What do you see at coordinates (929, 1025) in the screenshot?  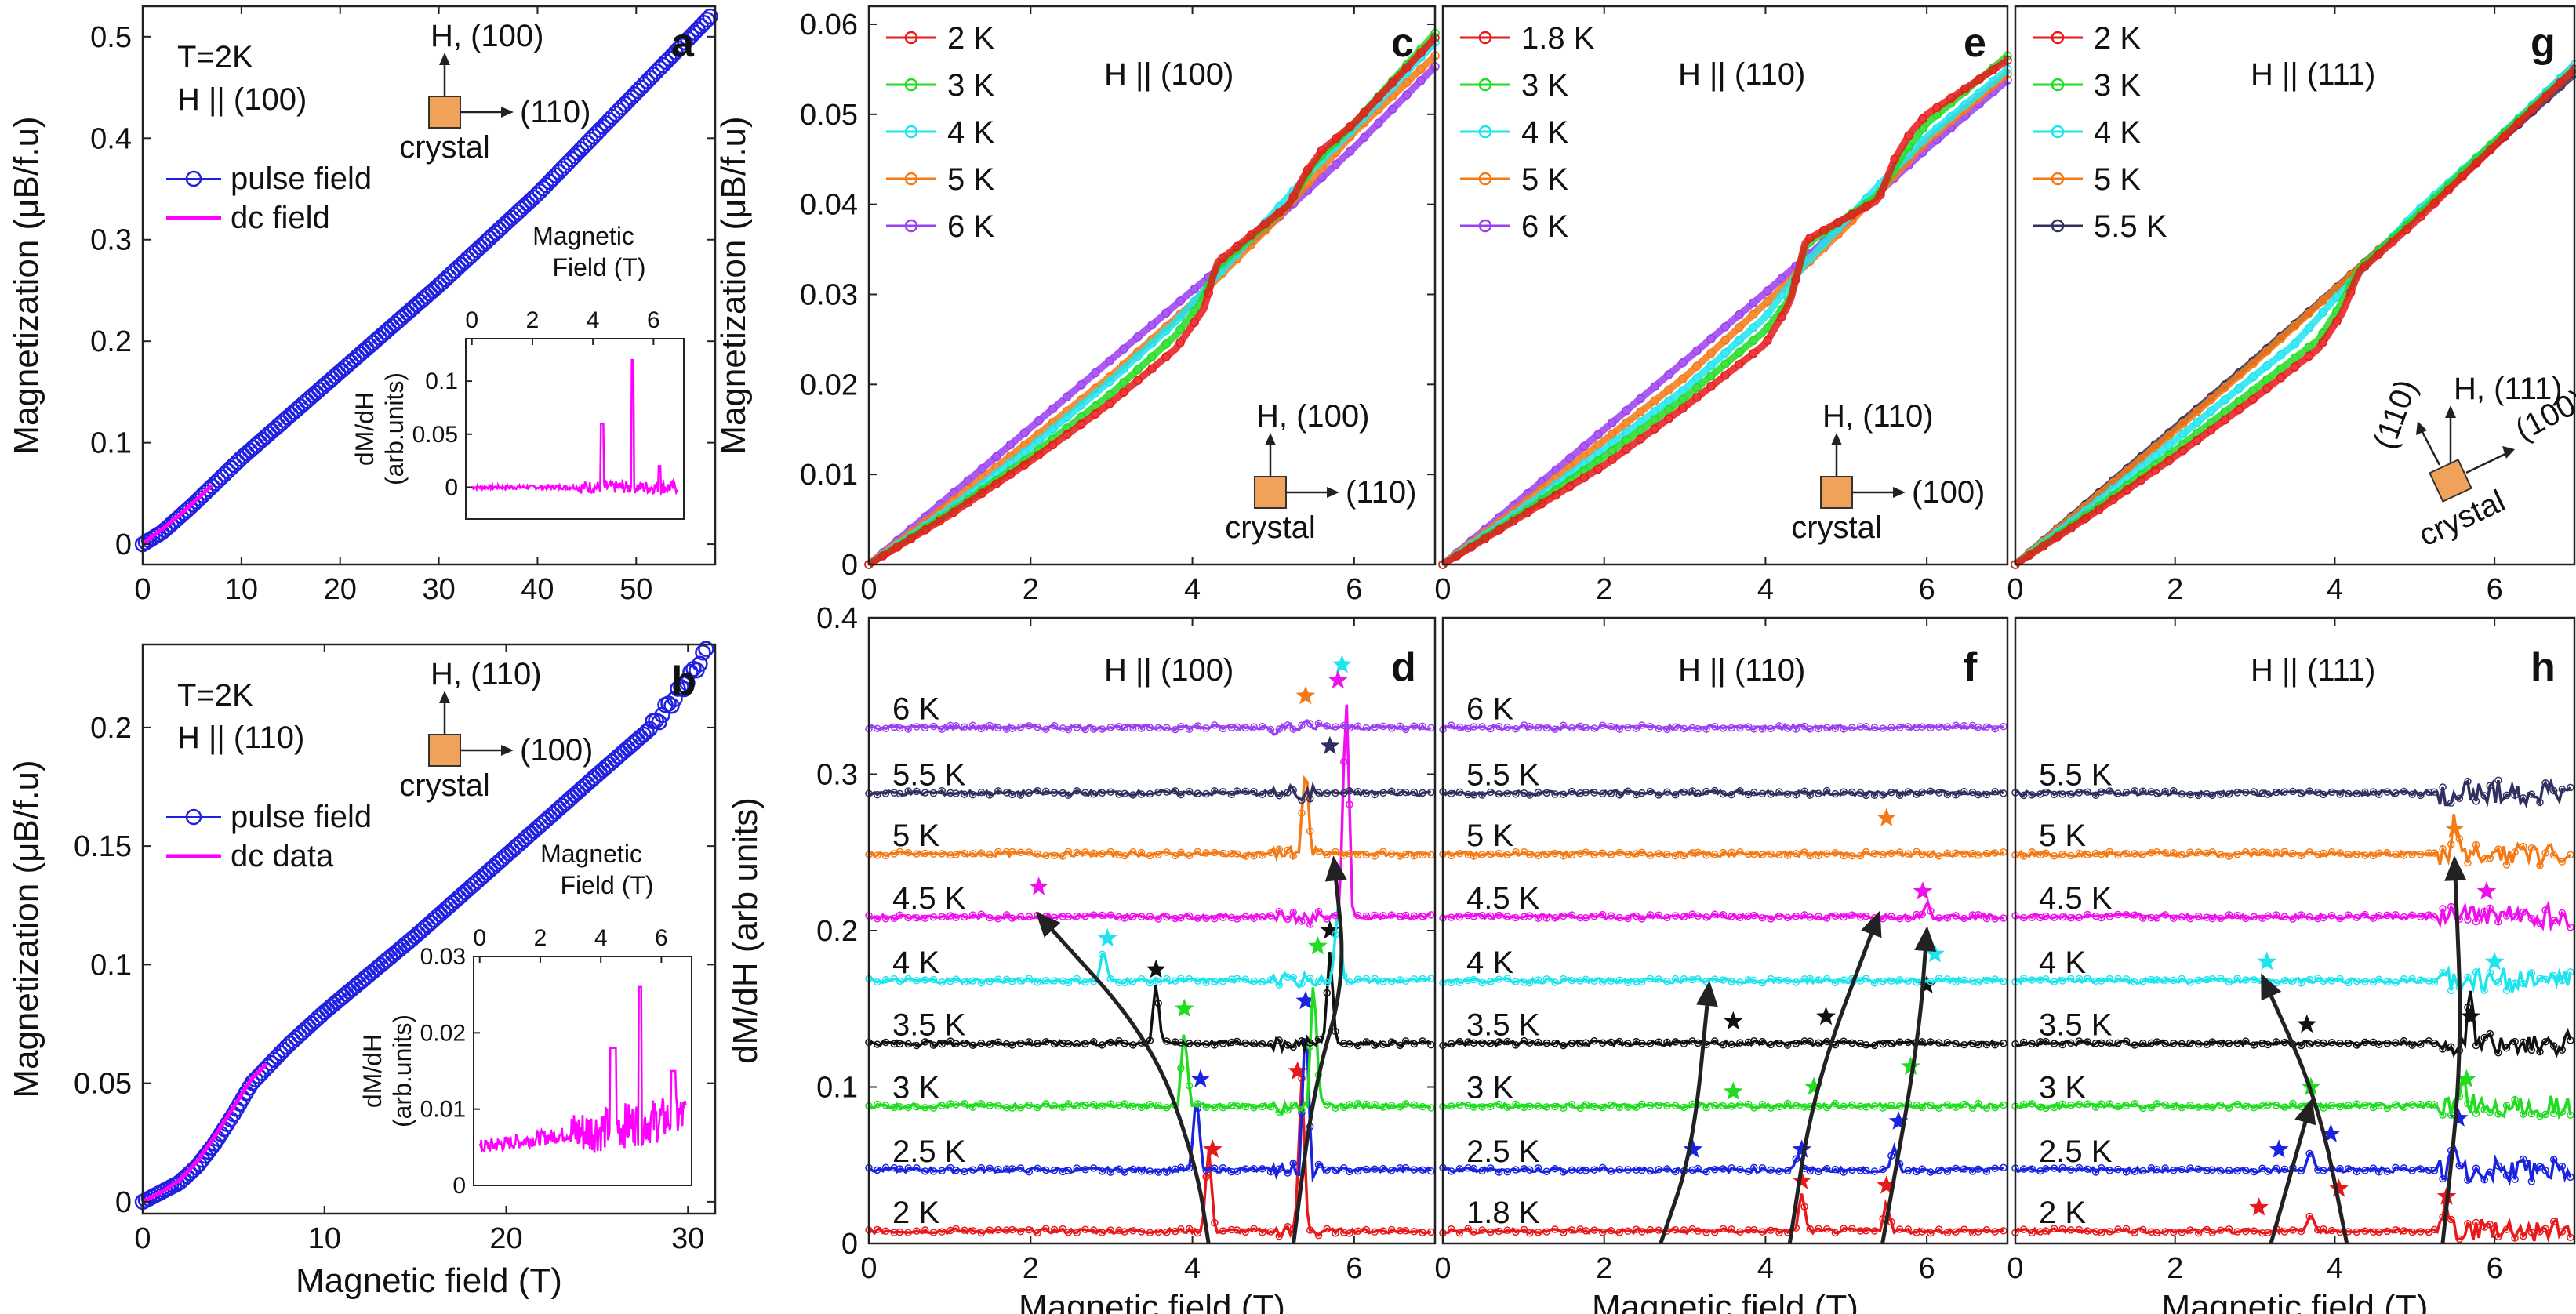 I see `temperature-label: 3.5 K` at bounding box center [929, 1025].